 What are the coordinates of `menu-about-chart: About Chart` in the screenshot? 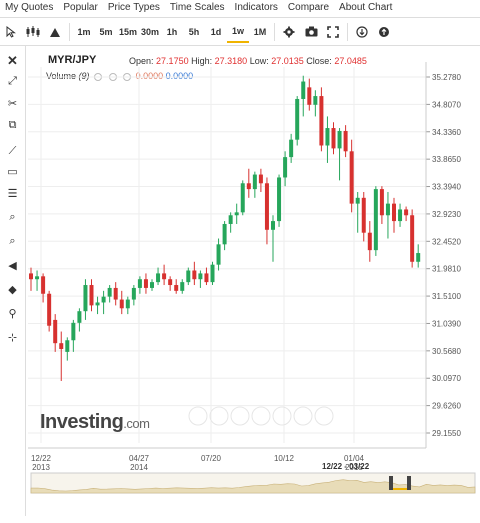 It's located at (366, 7).